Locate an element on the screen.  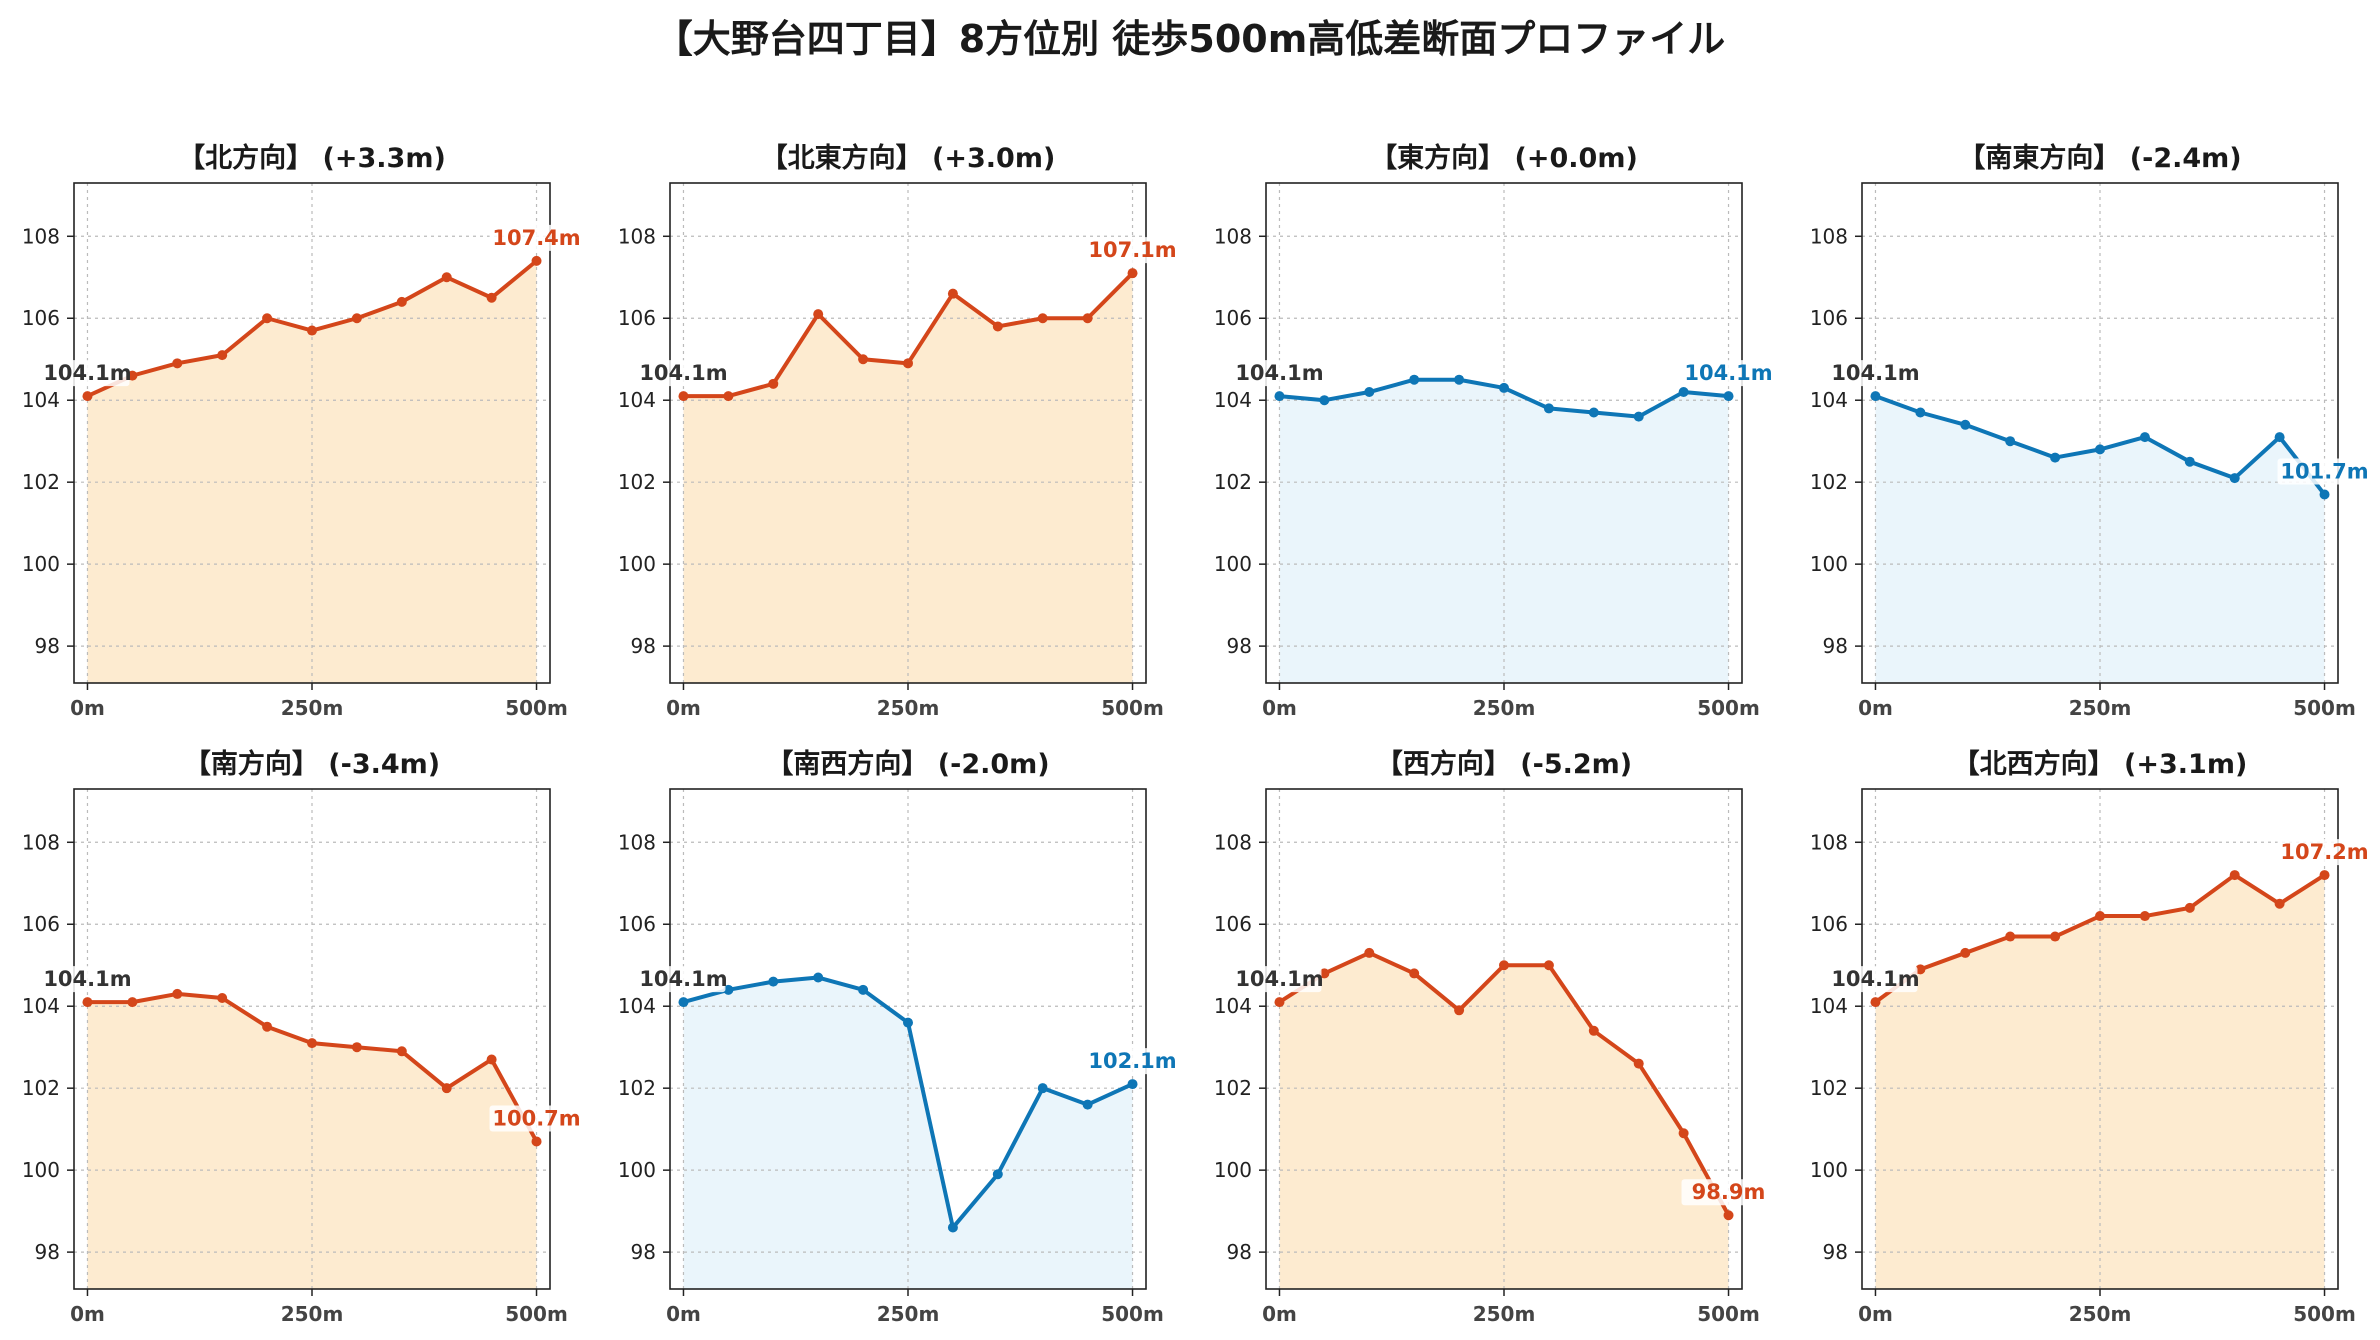
figure-title: 【大野台四丁目】8方位別 徒歩500m高低差断面プロファイル is located at coordinates (1190, 39).